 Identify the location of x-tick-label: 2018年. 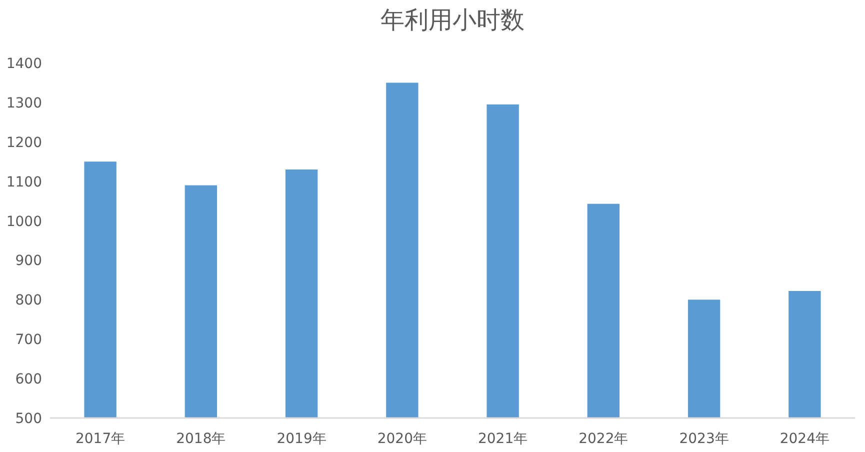
(201, 439).